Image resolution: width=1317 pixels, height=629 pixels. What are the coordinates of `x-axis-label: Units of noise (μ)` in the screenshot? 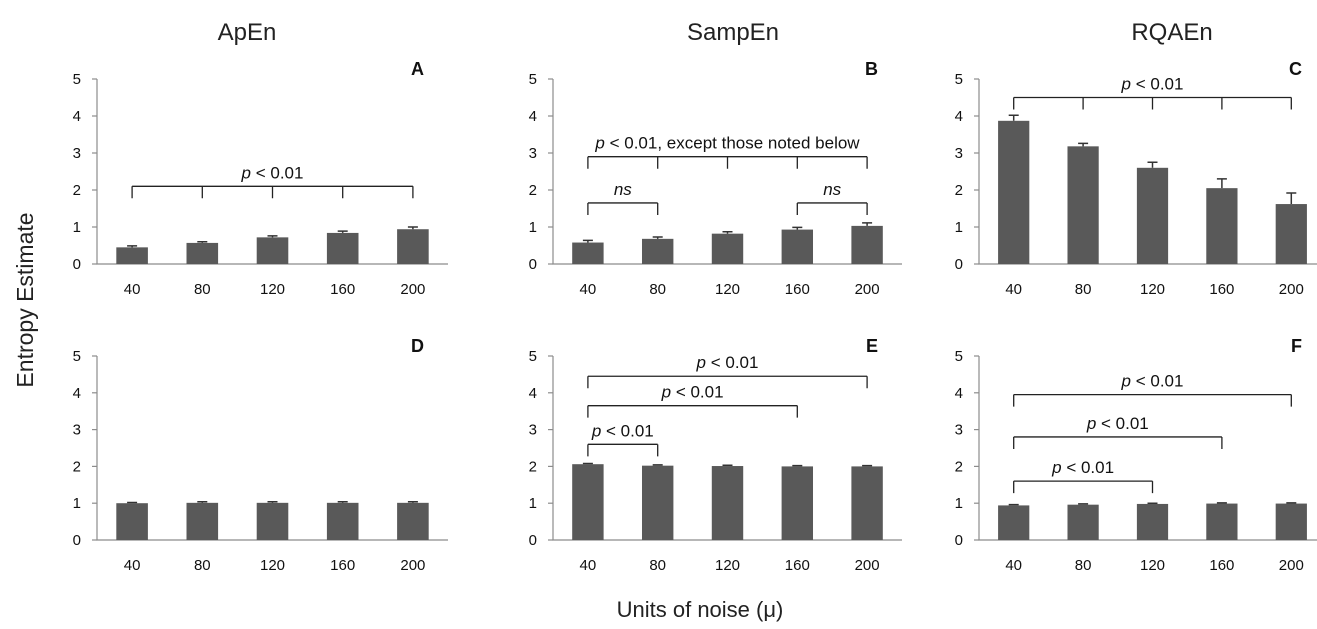 It's located at (700, 609).